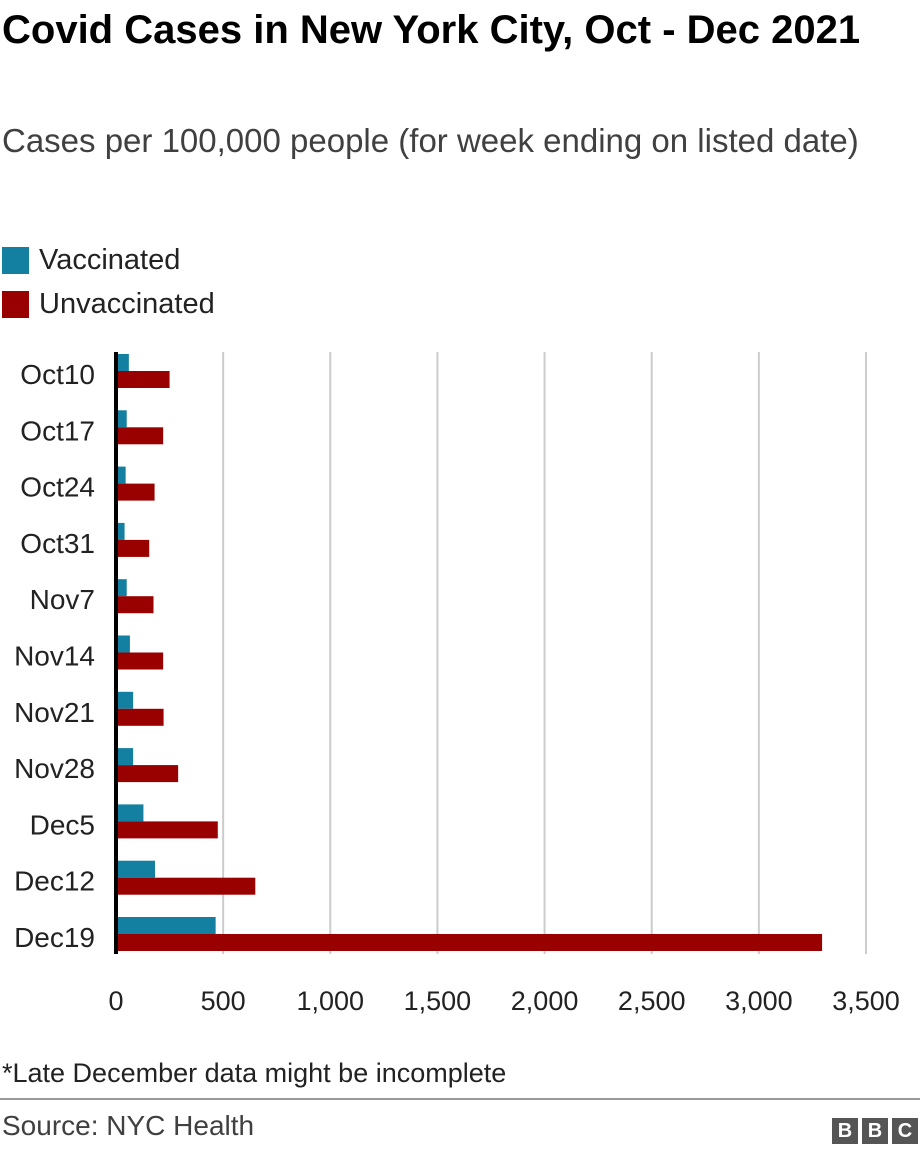 The image size is (920, 1154). Describe the element at coordinates (57, 374) in the screenshot. I see `y-tick-label: Oct10` at that location.